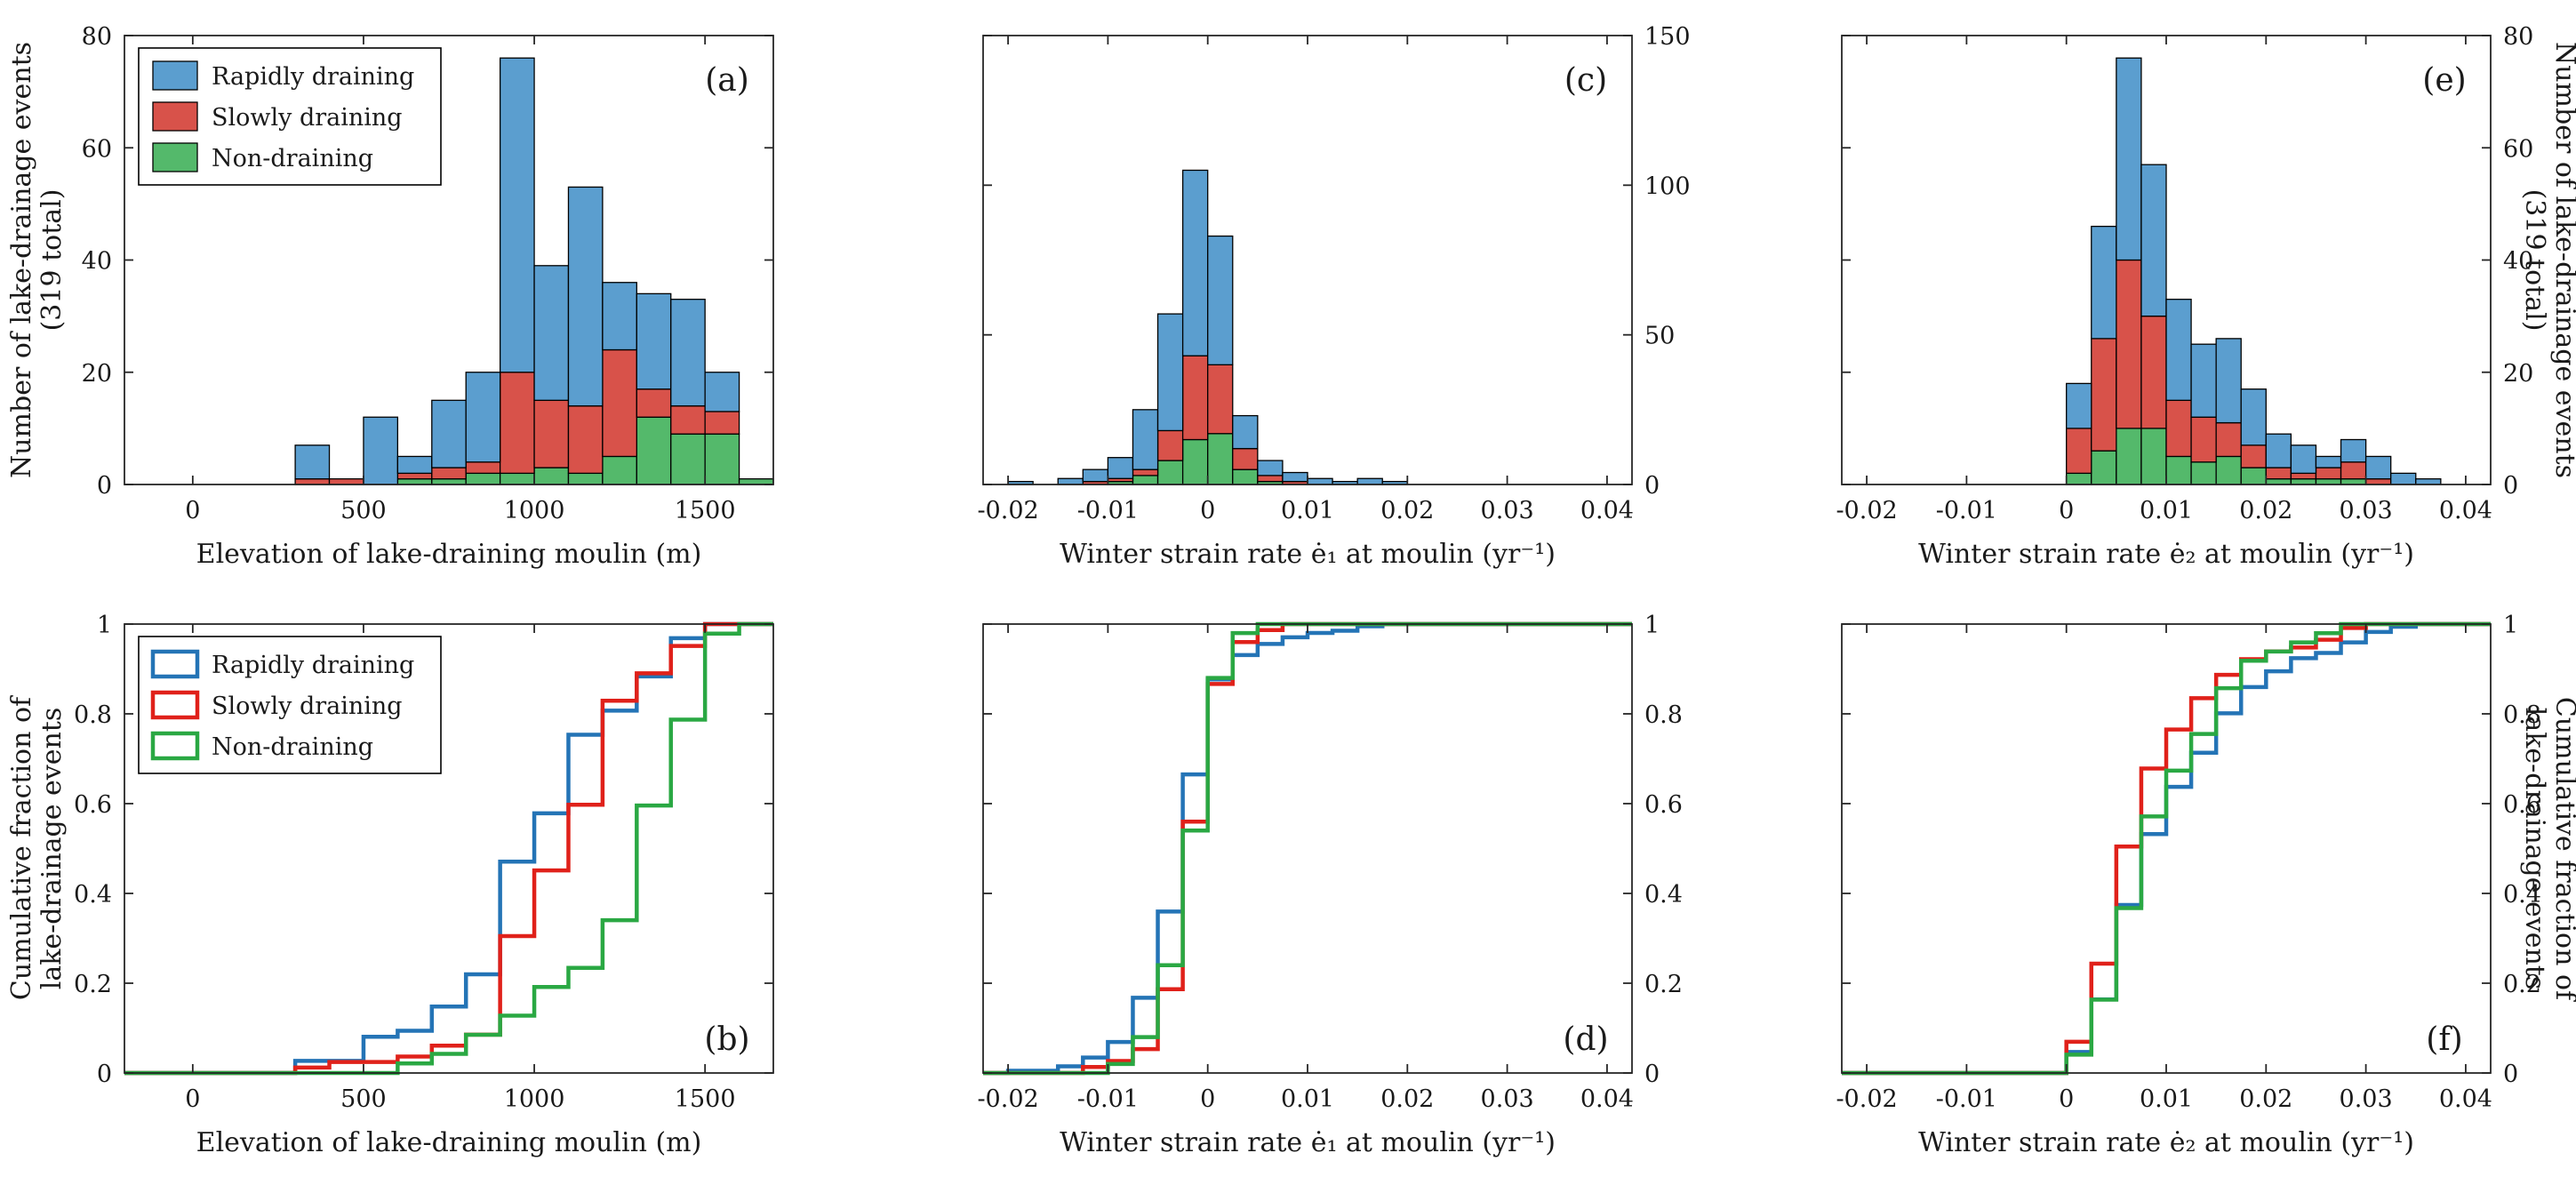  Describe the element at coordinates (175, 157) in the screenshot. I see `legend-swatch-non-draining` at that location.